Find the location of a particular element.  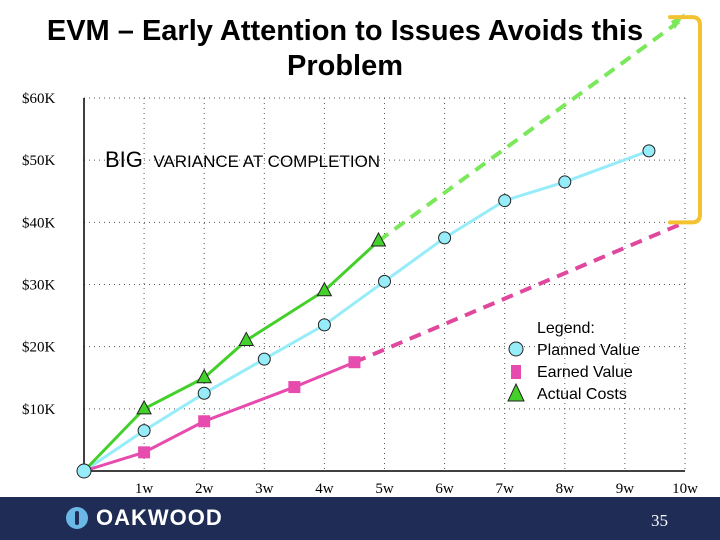

oakwood-logo: OAKWOOD is located at coordinates (144, 518).